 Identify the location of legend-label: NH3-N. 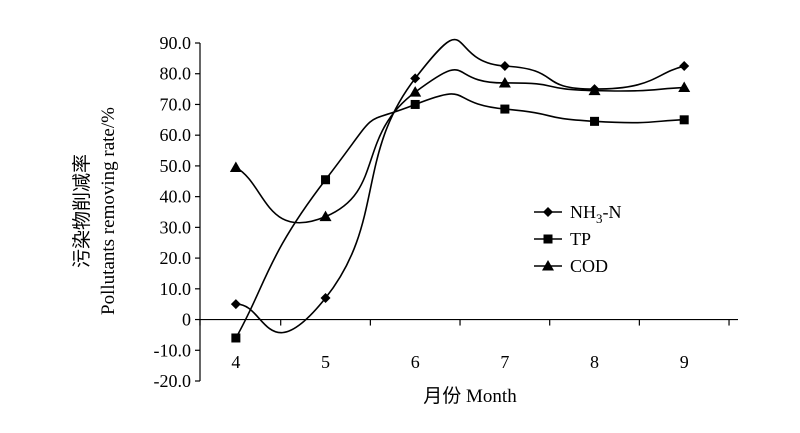
(596, 214).